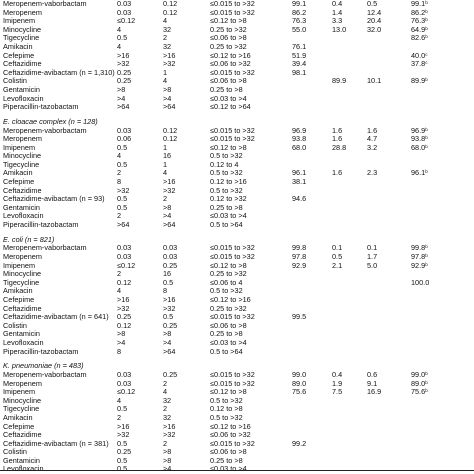  What do you see at coordinates (299, 317) in the screenshot?
I see `percent-susceptible-text: 99.5` at bounding box center [299, 317].